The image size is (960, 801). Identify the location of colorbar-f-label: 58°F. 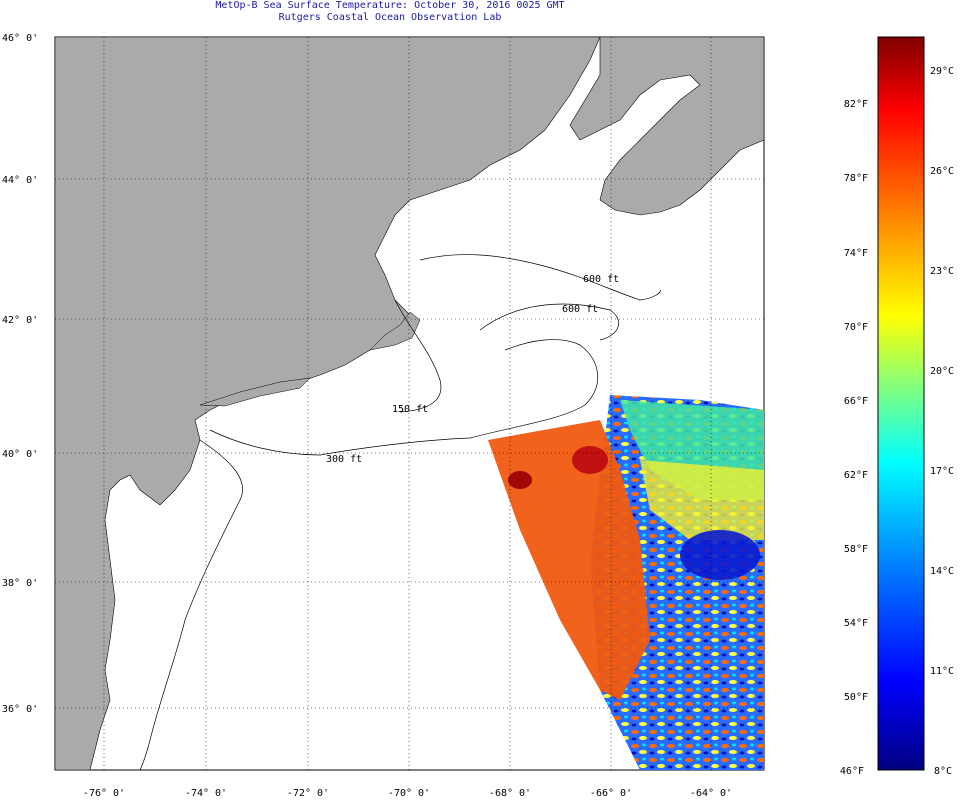
(856, 549).